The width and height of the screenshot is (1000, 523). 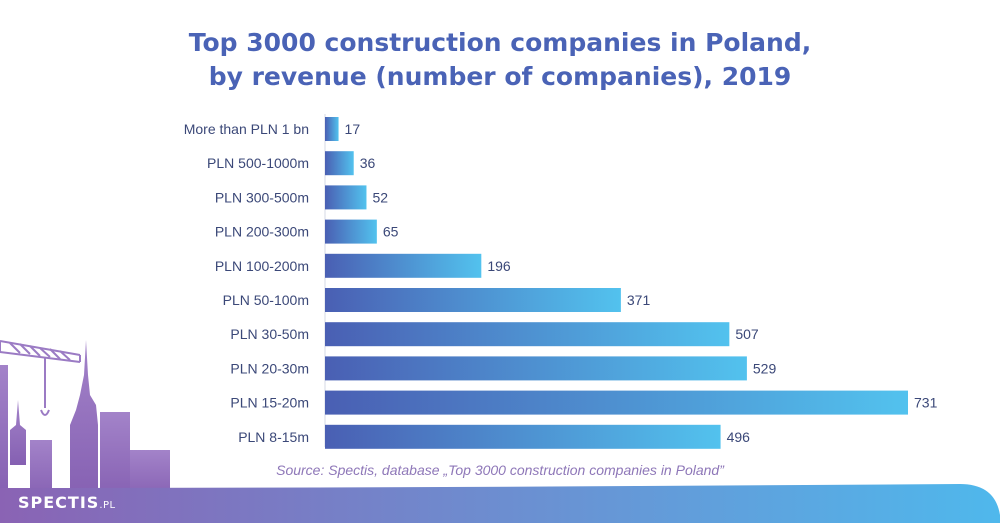 What do you see at coordinates (269, 368) in the screenshot?
I see `category-label-pln-20-30m: PLN 20-30m` at bounding box center [269, 368].